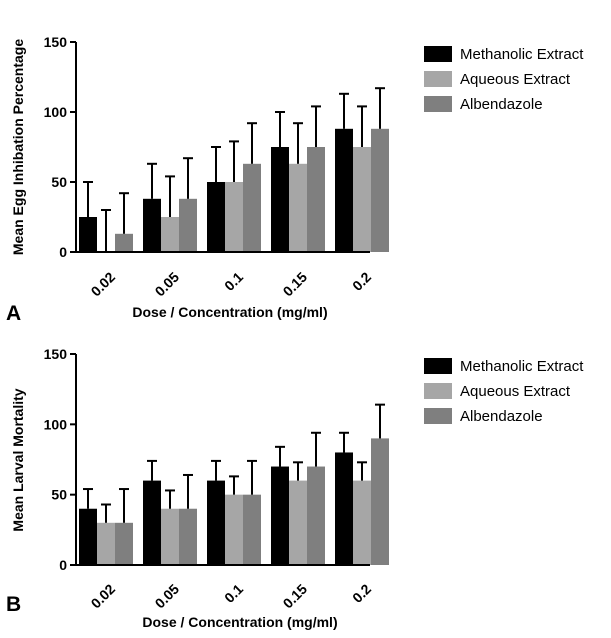 The image size is (611, 638). I want to click on panel-label-a: A, so click(13, 313).